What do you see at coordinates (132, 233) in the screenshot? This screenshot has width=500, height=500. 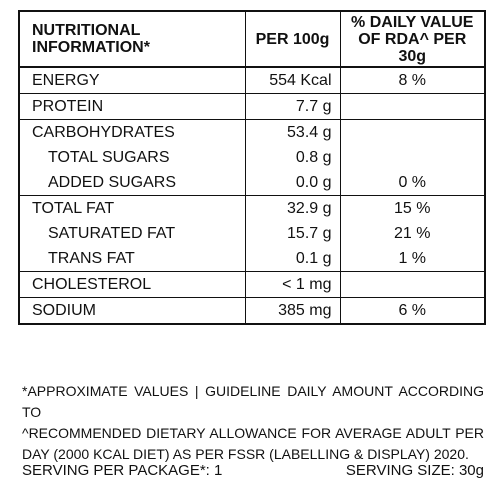 I see `nutrient-name: SATURATED FAT` at bounding box center [132, 233].